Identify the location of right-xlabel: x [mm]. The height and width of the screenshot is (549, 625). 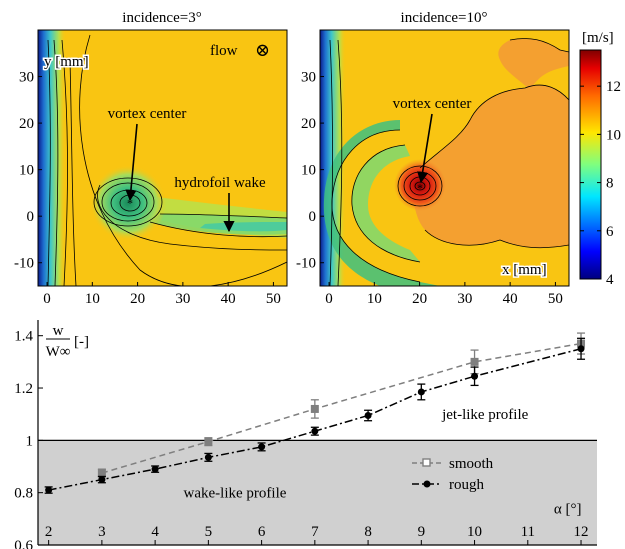
(524, 270).